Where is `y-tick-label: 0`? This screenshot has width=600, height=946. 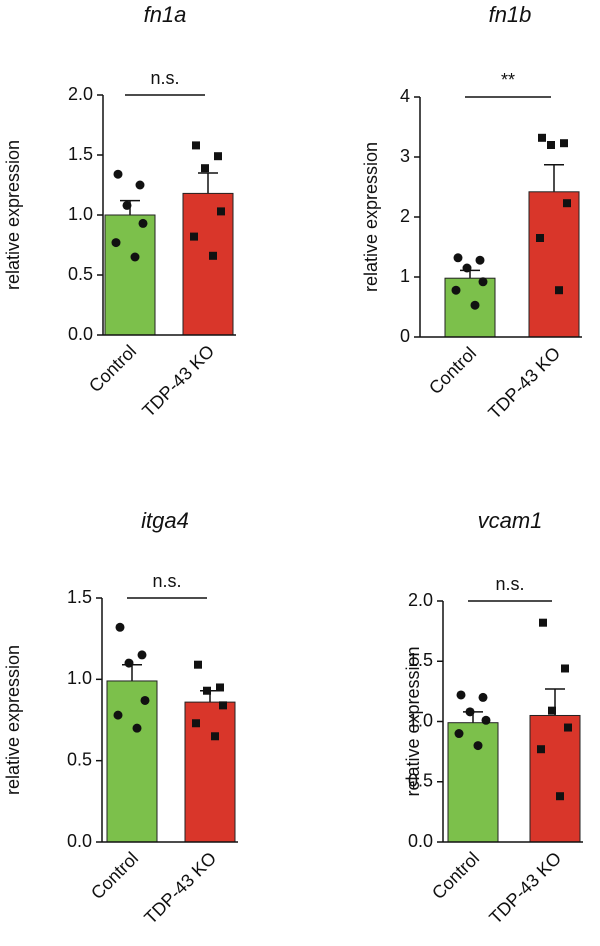 y-tick-label: 0 is located at coordinates (405, 336).